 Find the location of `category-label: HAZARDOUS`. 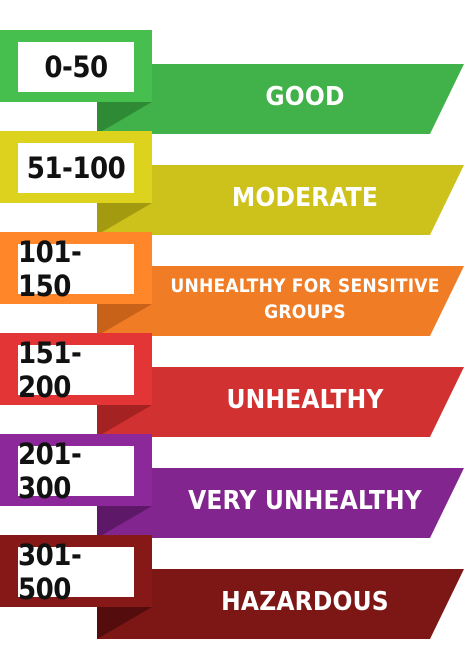

category-label: HAZARDOUS is located at coordinates (305, 602).